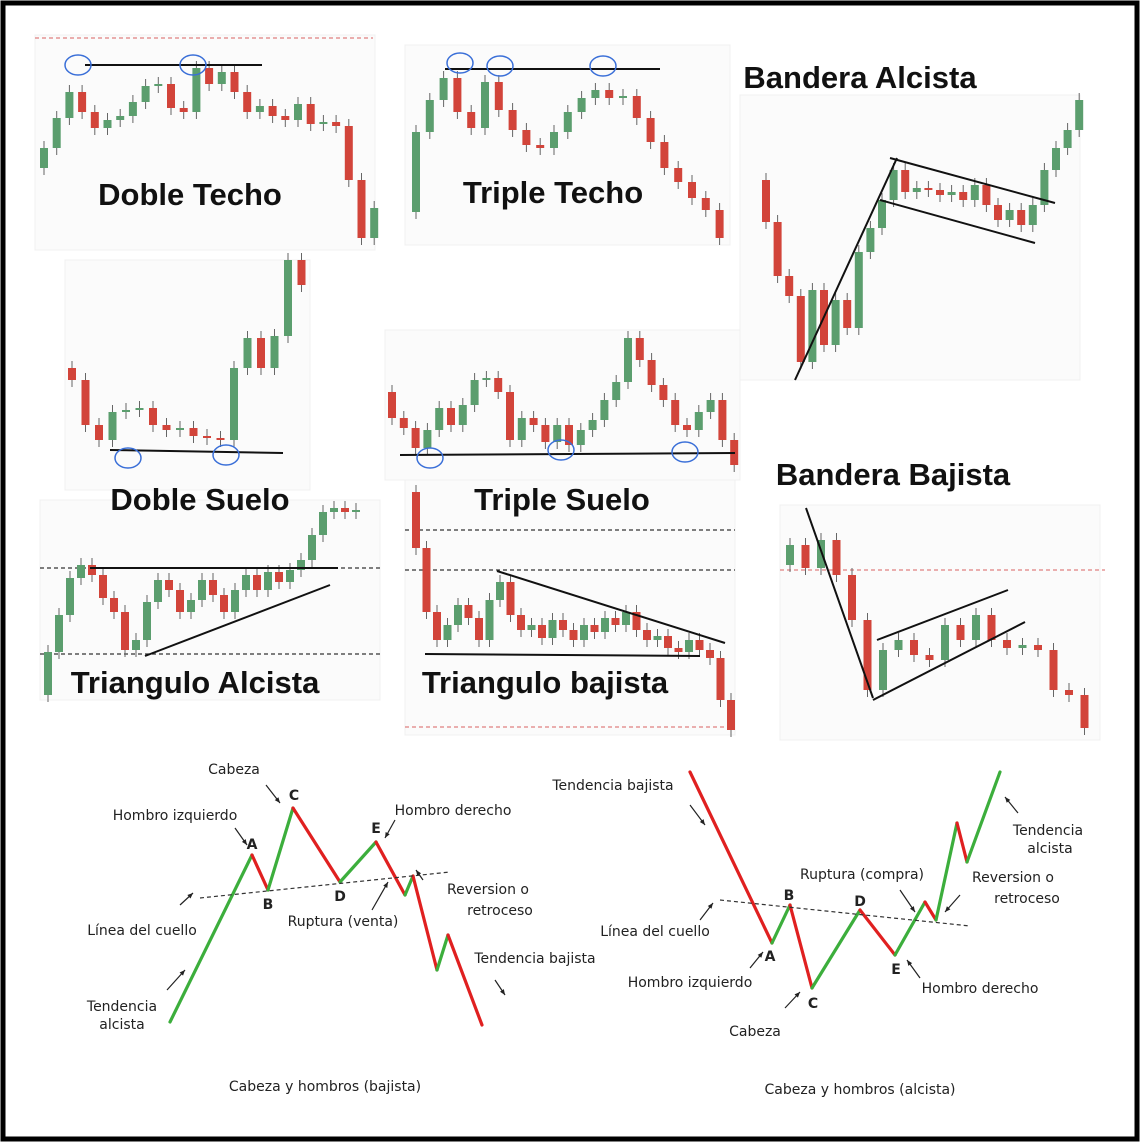  What do you see at coordinates (193, 65) in the screenshot?
I see `circle-mark` at bounding box center [193, 65].